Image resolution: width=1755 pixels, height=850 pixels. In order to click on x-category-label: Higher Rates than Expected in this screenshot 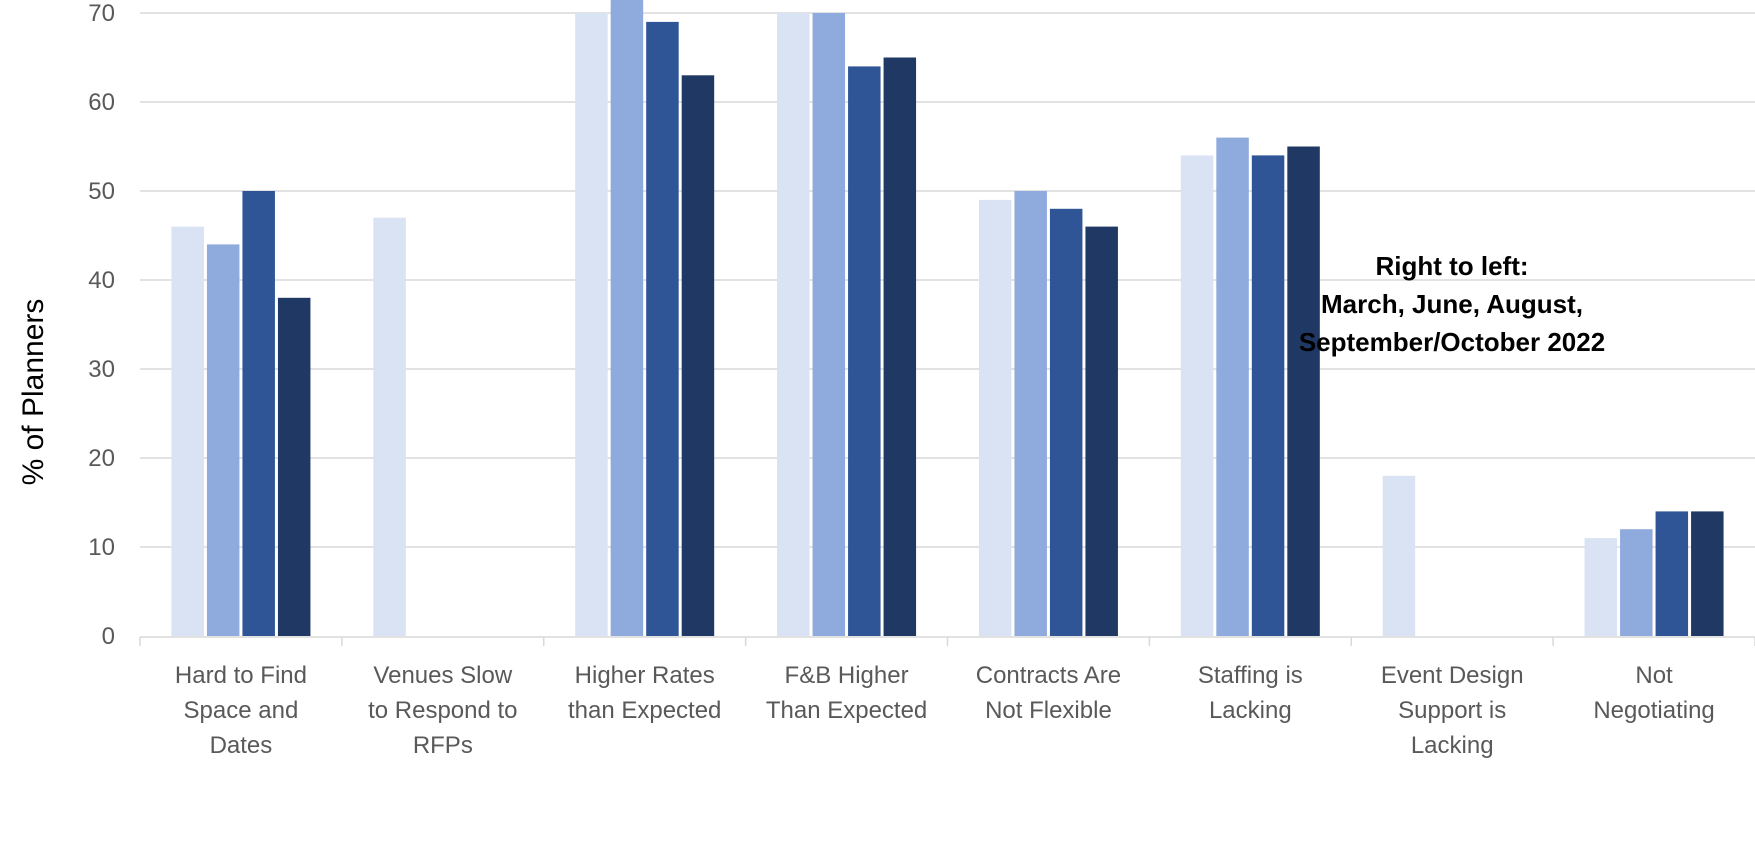, I will do `click(644, 693)`.